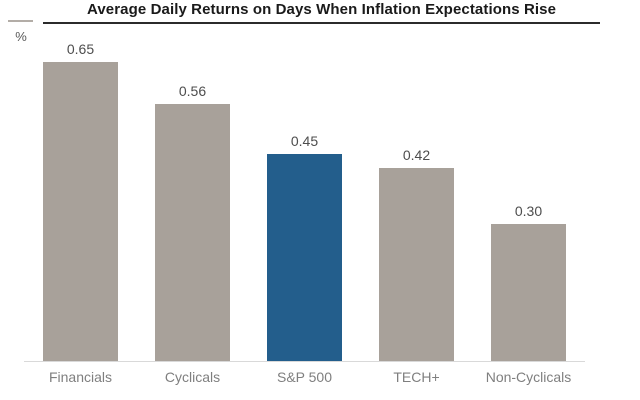 This screenshot has height=400, width=640. Describe the element at coordinates (80, 212) in the screenshot. I see `bar-financials` at that location.